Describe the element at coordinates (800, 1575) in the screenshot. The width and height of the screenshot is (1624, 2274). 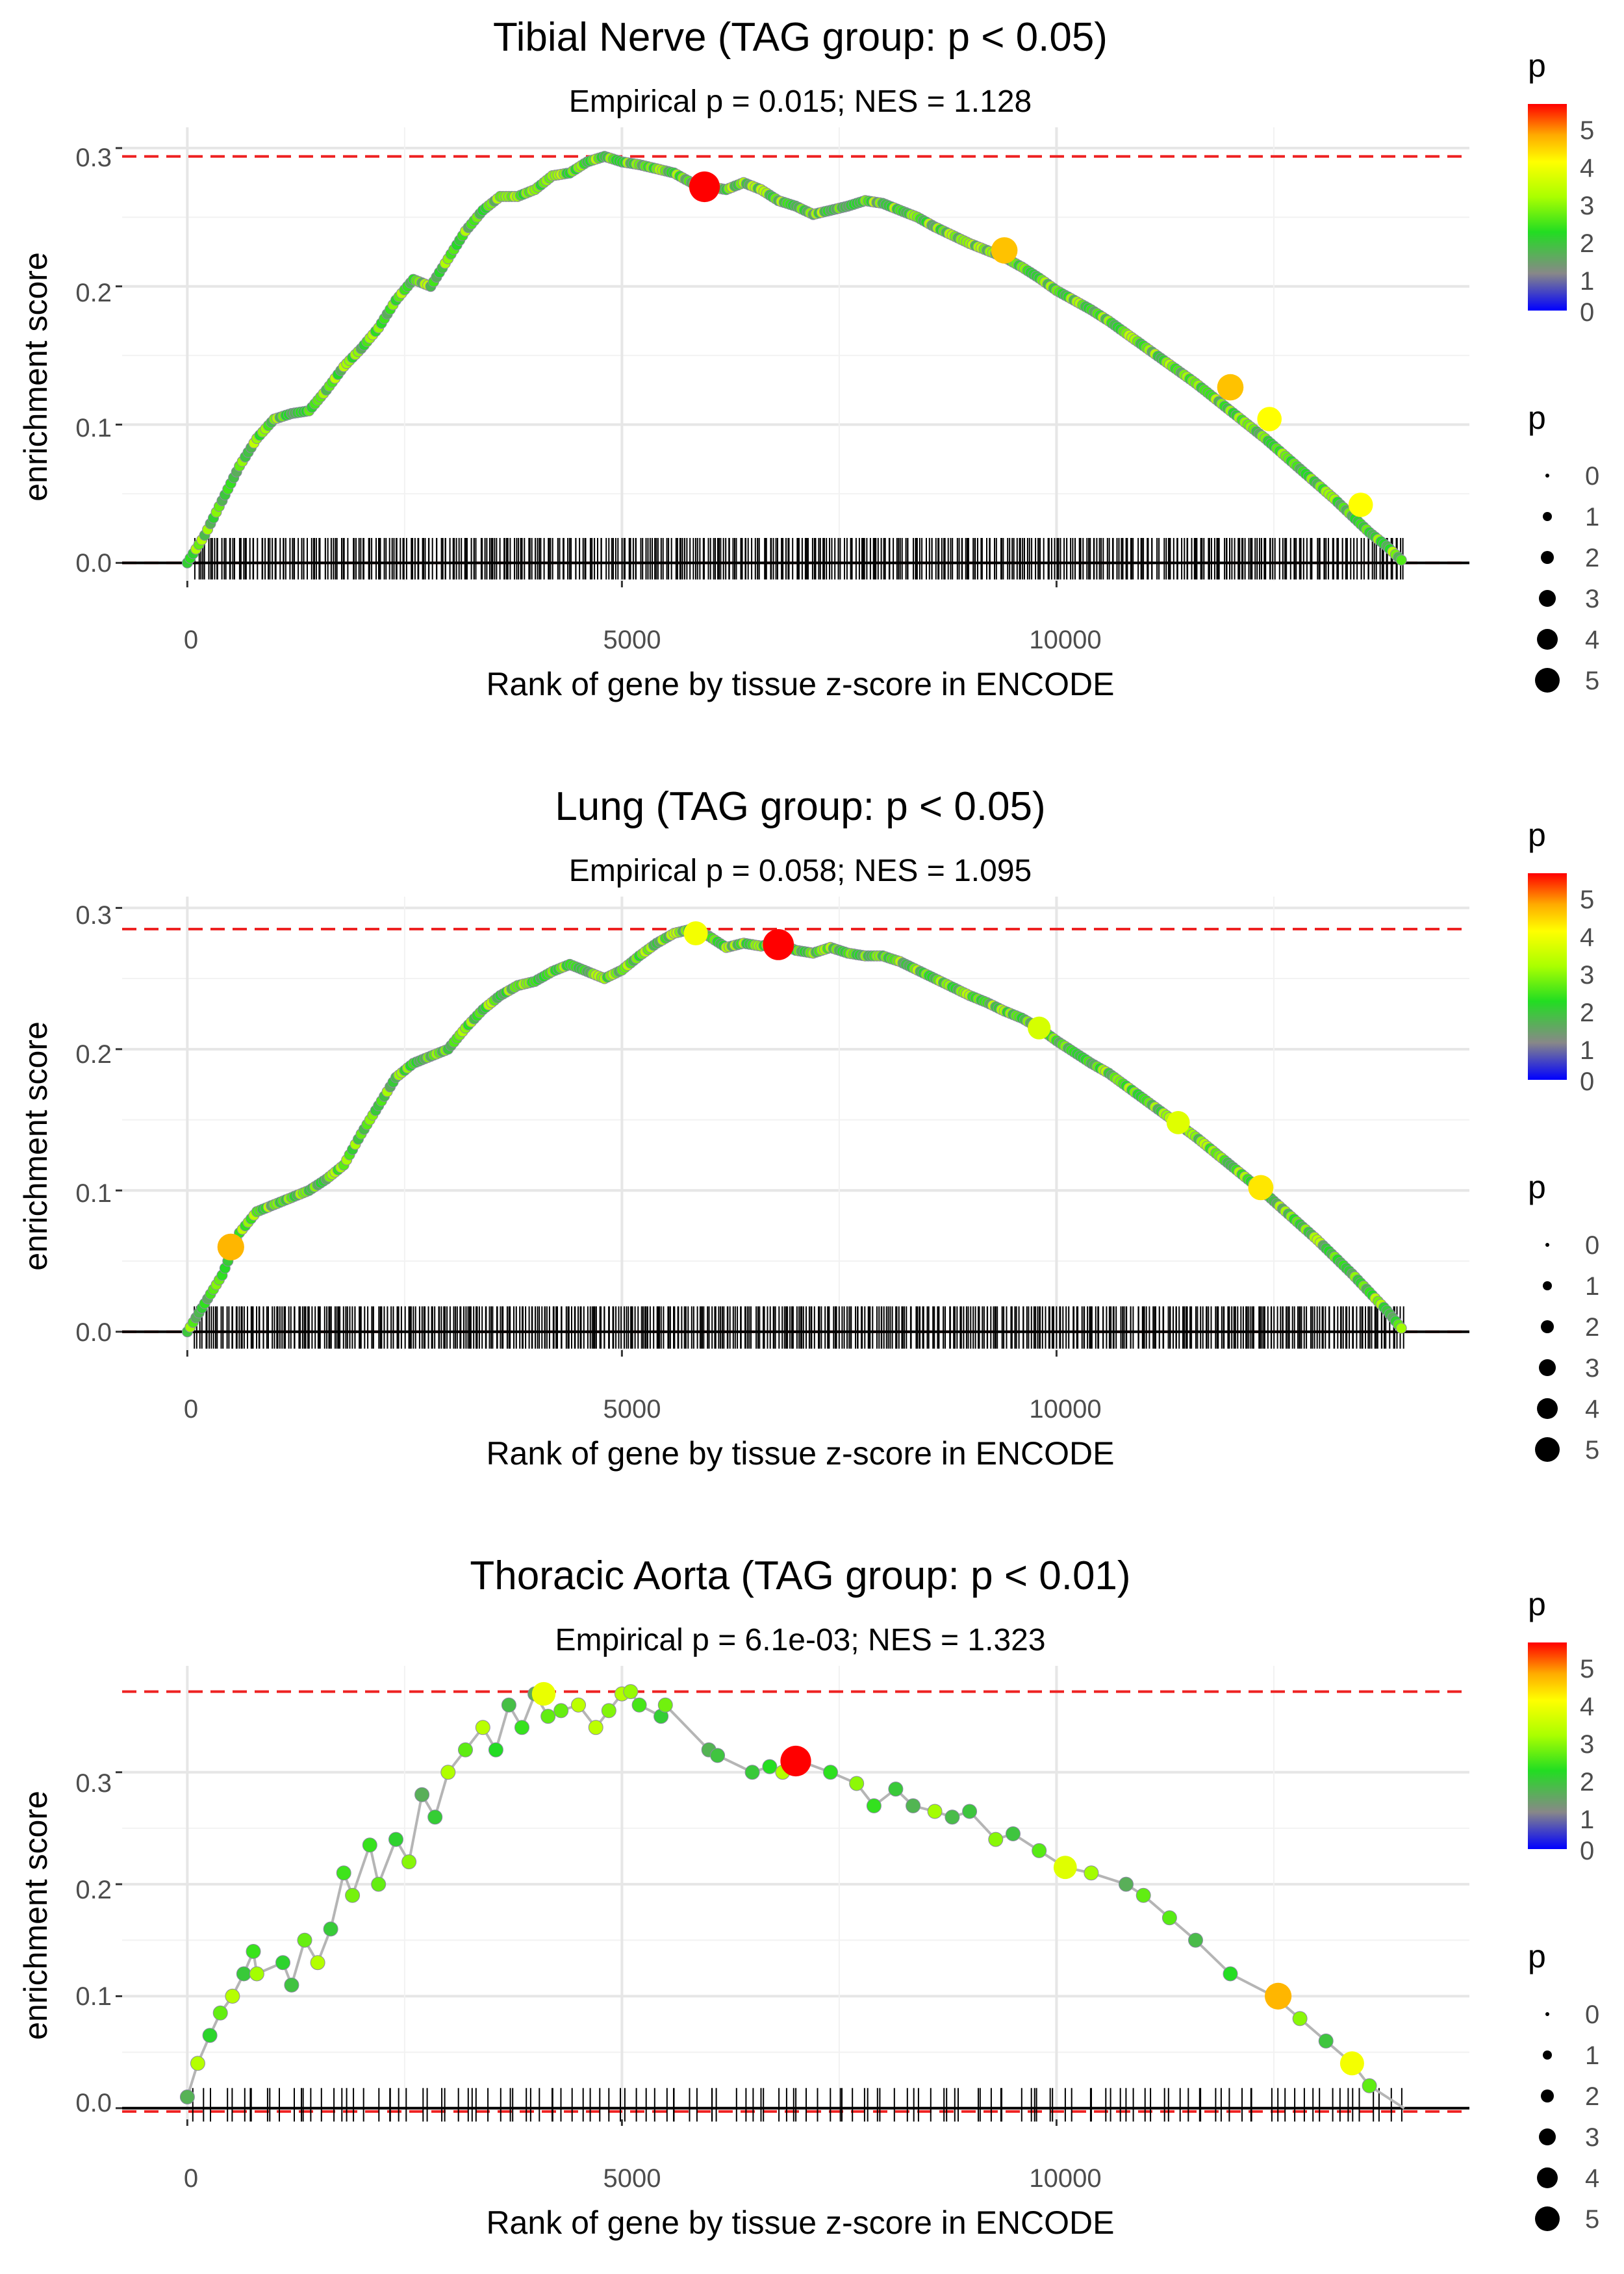
I see `chart-title: Thoracic Aorta (TAG group: p < 0.01)` at that location.